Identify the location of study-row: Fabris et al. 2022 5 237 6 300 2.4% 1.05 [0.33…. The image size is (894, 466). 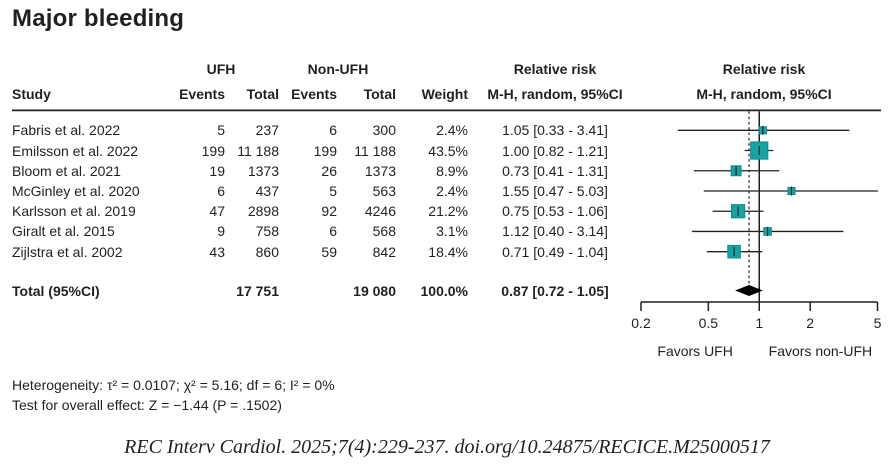
(340, 130).